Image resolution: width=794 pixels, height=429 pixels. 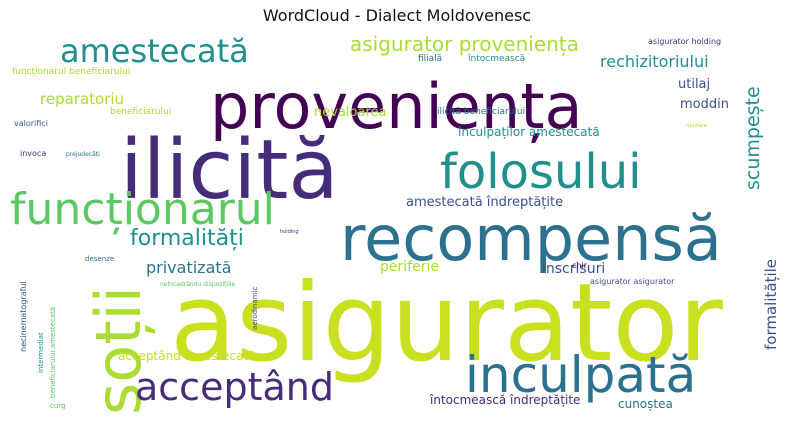 What do you see at coordinates (31, 123) in the screenshot?
I see `cloud-word: valorifici` at bounding box center [31, 123].